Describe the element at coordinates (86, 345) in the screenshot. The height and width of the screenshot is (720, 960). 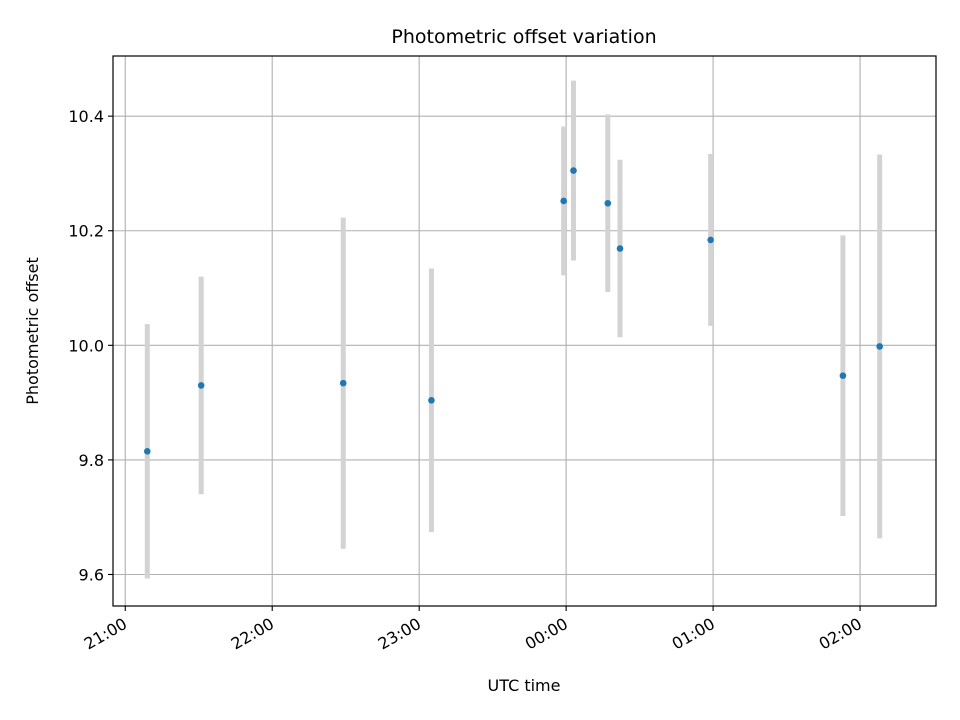
I see `y-tick-label: 10.0` at that location.